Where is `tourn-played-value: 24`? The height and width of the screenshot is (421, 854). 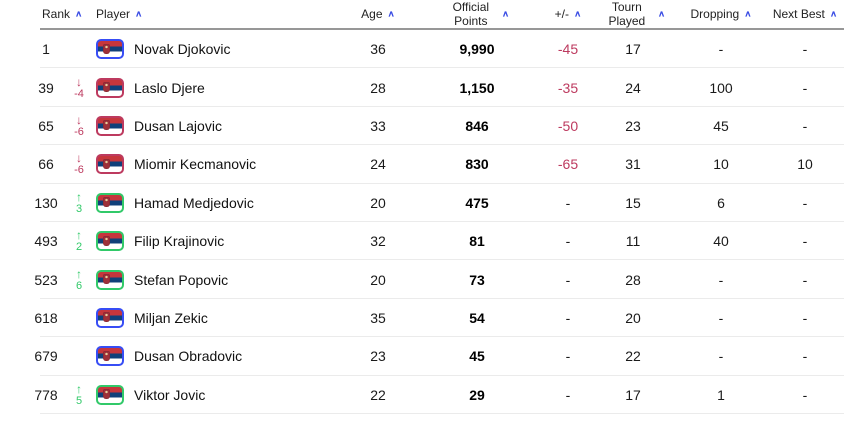
tourn-played-value: 24 is located at coordinates (633, 87).